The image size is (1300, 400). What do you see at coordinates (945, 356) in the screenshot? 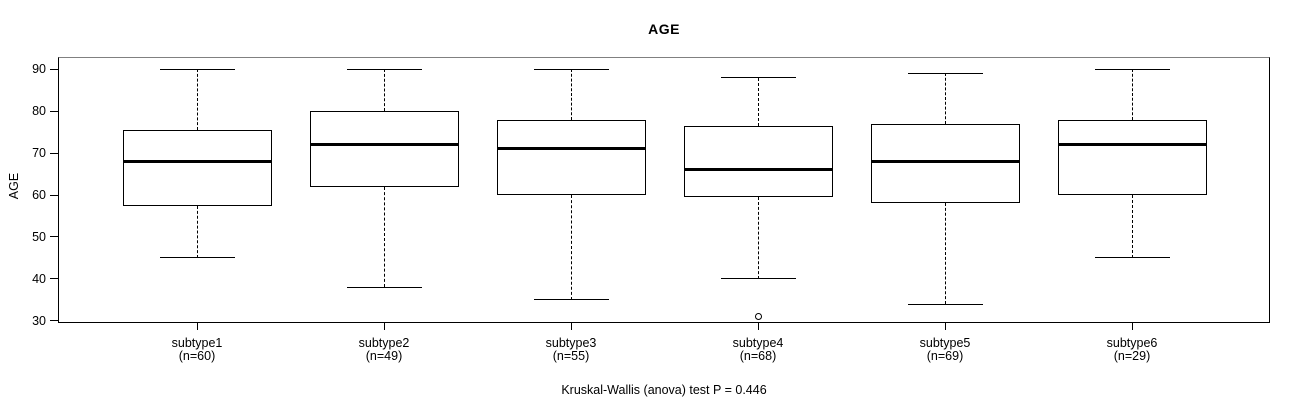
I see `group-n-label: (n=69)` at bounding box center [945, 356].